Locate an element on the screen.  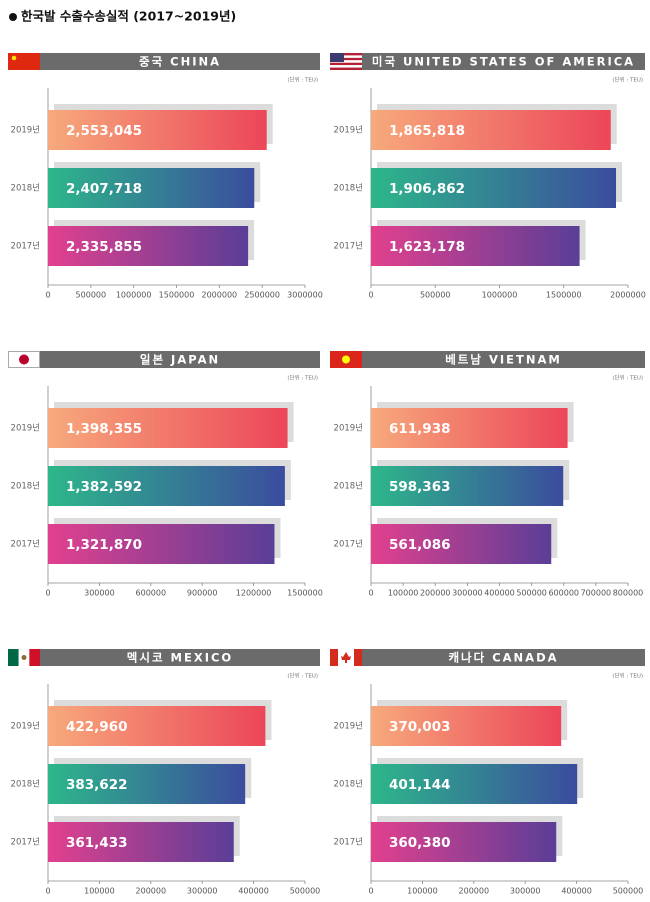
value-label: 2,553,045 is located at coordinates (104, 131).